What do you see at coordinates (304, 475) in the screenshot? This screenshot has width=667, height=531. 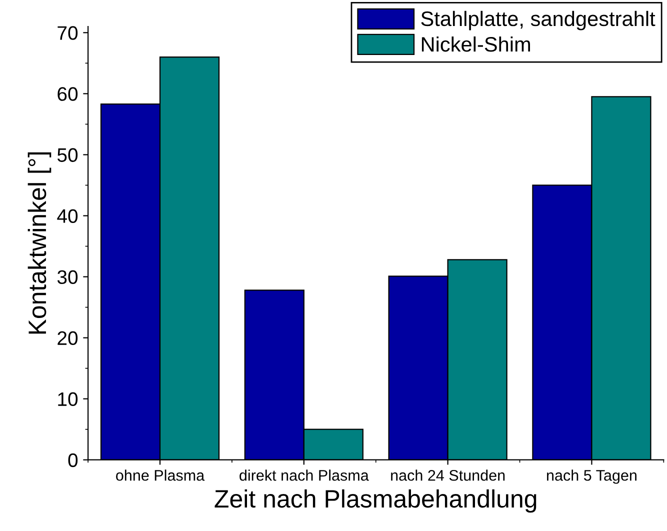 I see `x-tick-label: direkt nach Plasma` at bounding box center [304, 475].